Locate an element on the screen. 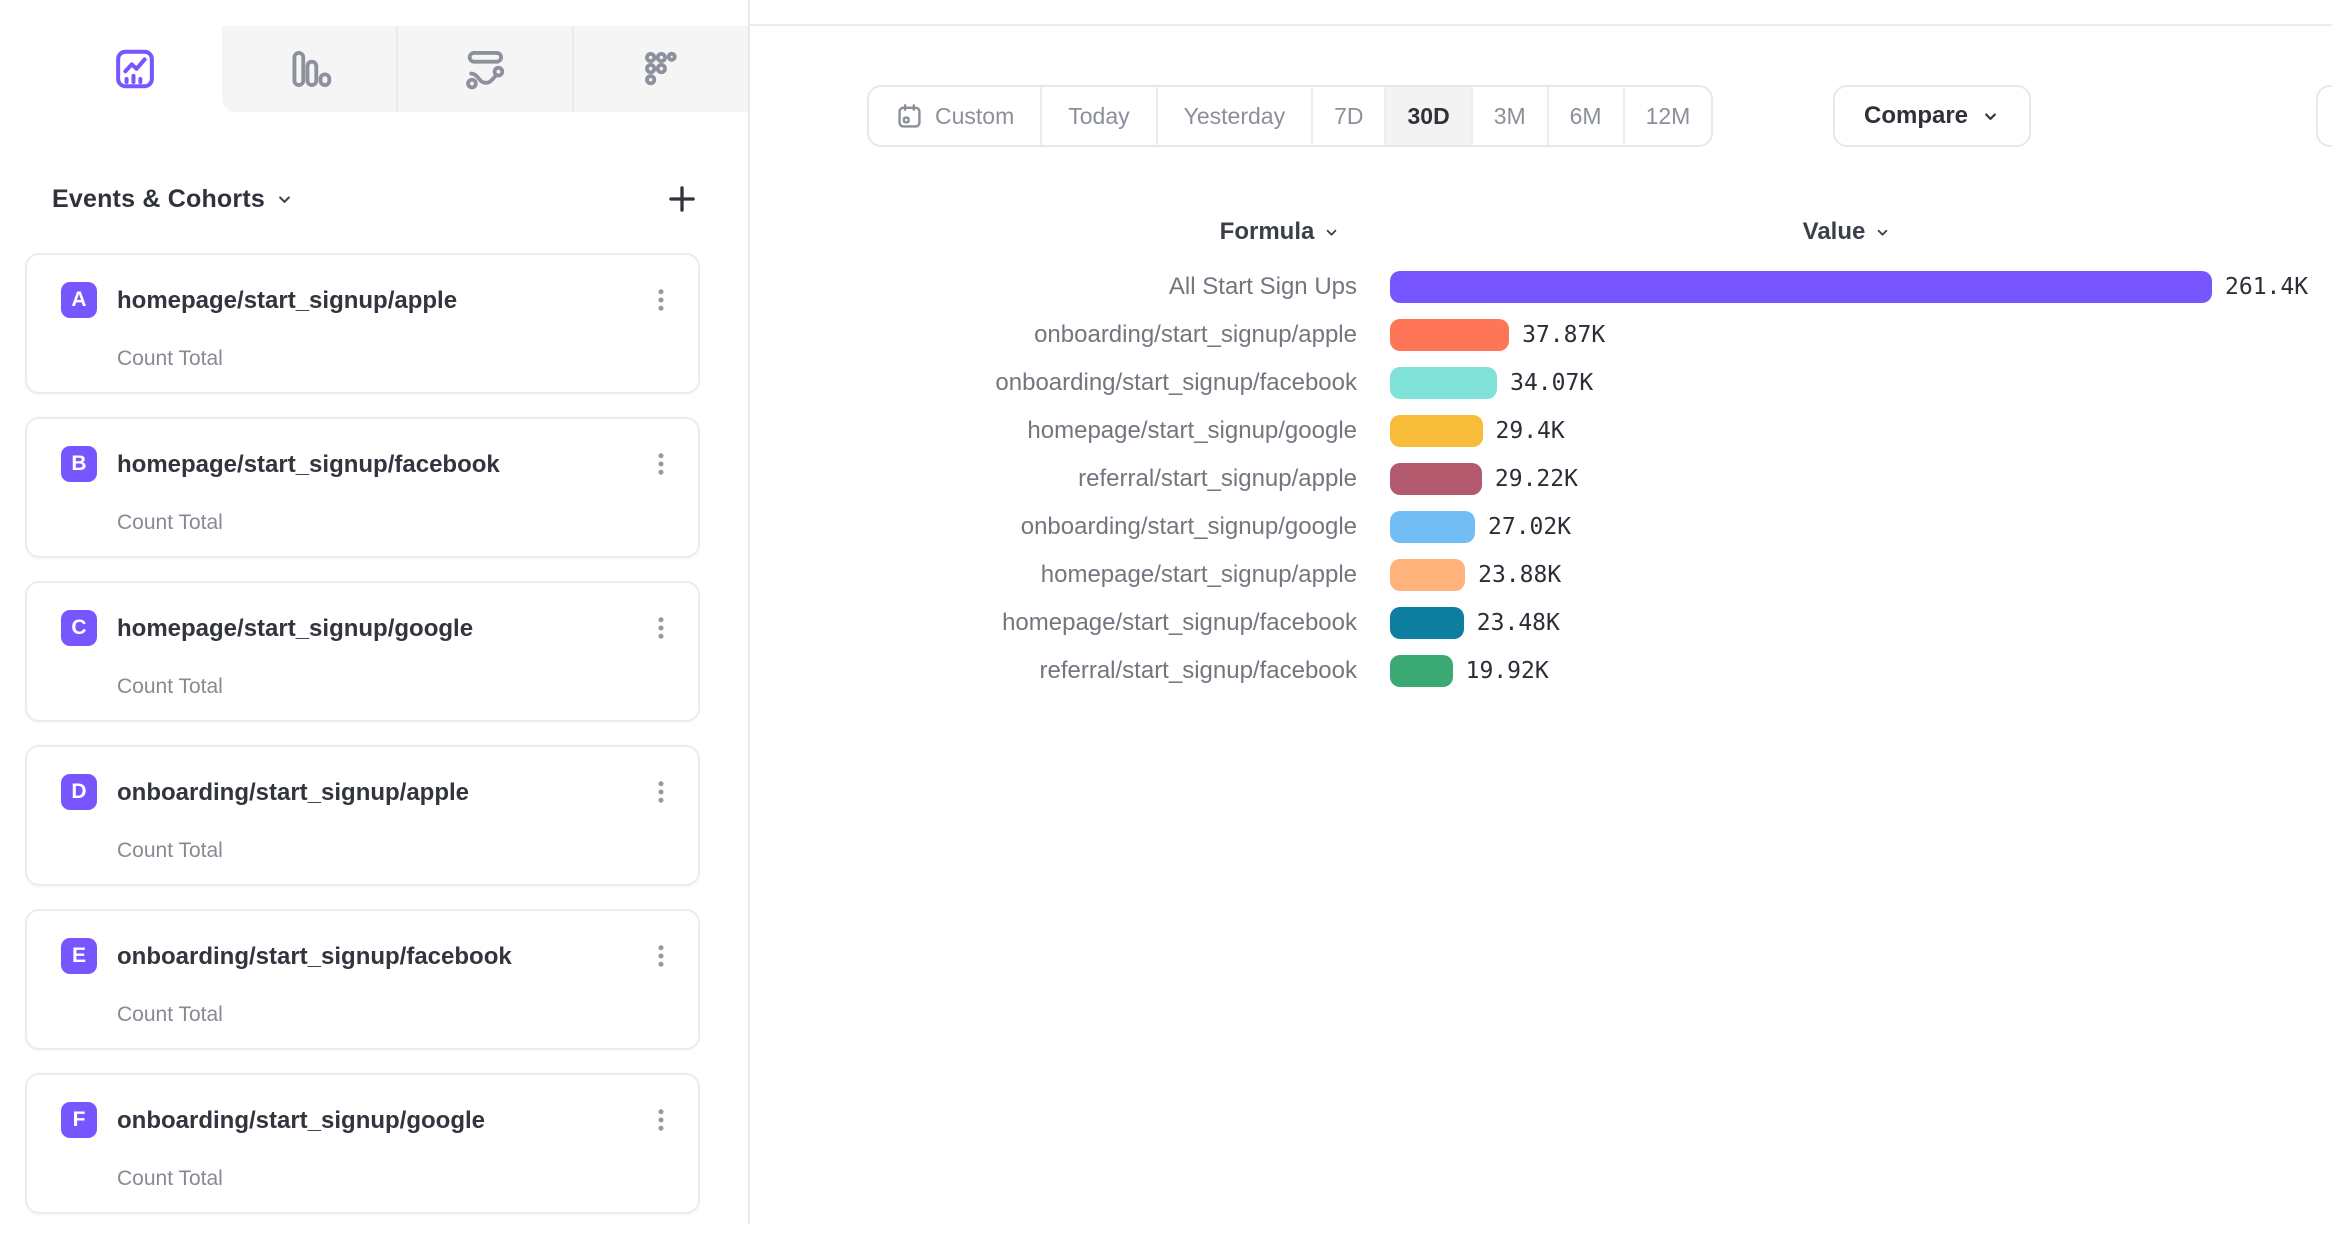 This screenshot has height=1237, width=2332. event-name: homepage/start_signup/facebook is located at coordinates (308, 464).